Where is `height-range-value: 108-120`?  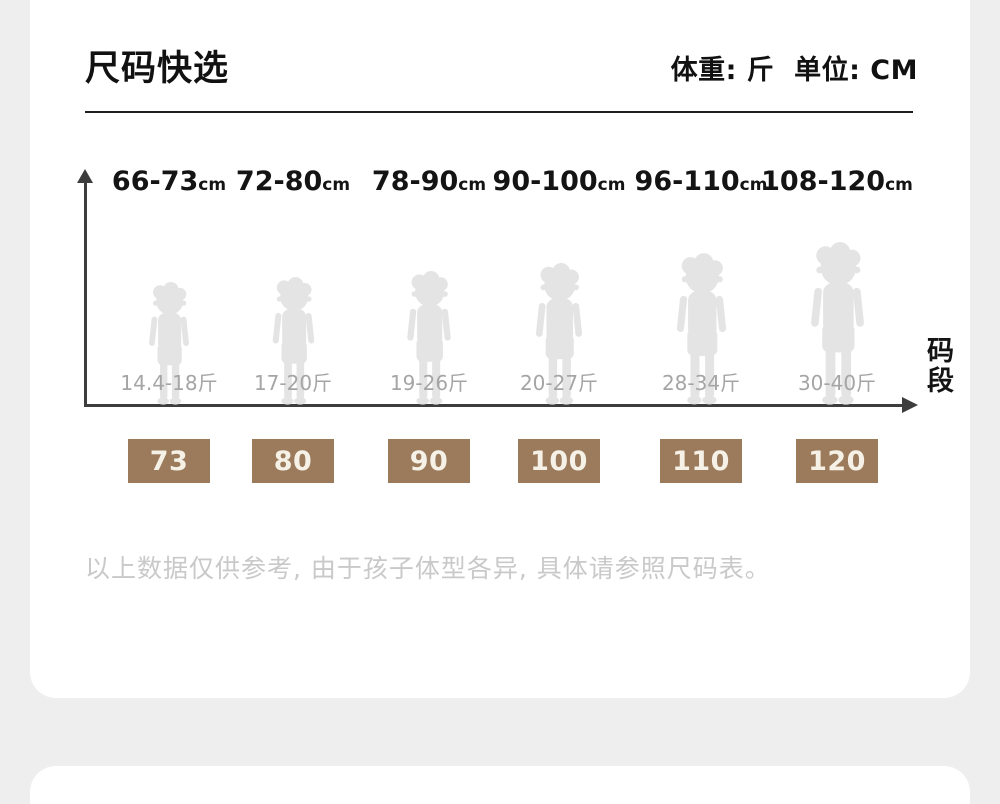 height-range-value: 108-120 is located at coordinates (823, 181).